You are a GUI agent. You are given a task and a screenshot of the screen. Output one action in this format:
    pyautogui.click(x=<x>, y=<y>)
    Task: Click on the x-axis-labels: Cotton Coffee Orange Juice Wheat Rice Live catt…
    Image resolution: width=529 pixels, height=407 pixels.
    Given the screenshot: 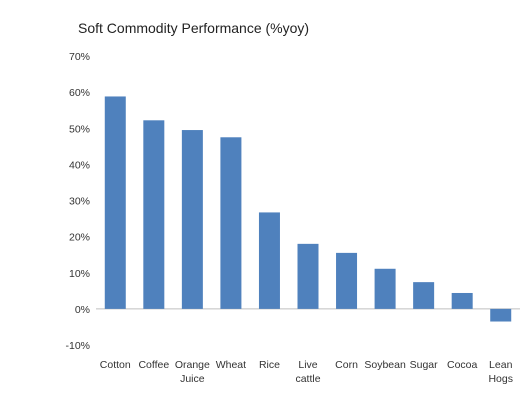 What is the action you would take?
    pyautogui.click(x=306, y=372)
    